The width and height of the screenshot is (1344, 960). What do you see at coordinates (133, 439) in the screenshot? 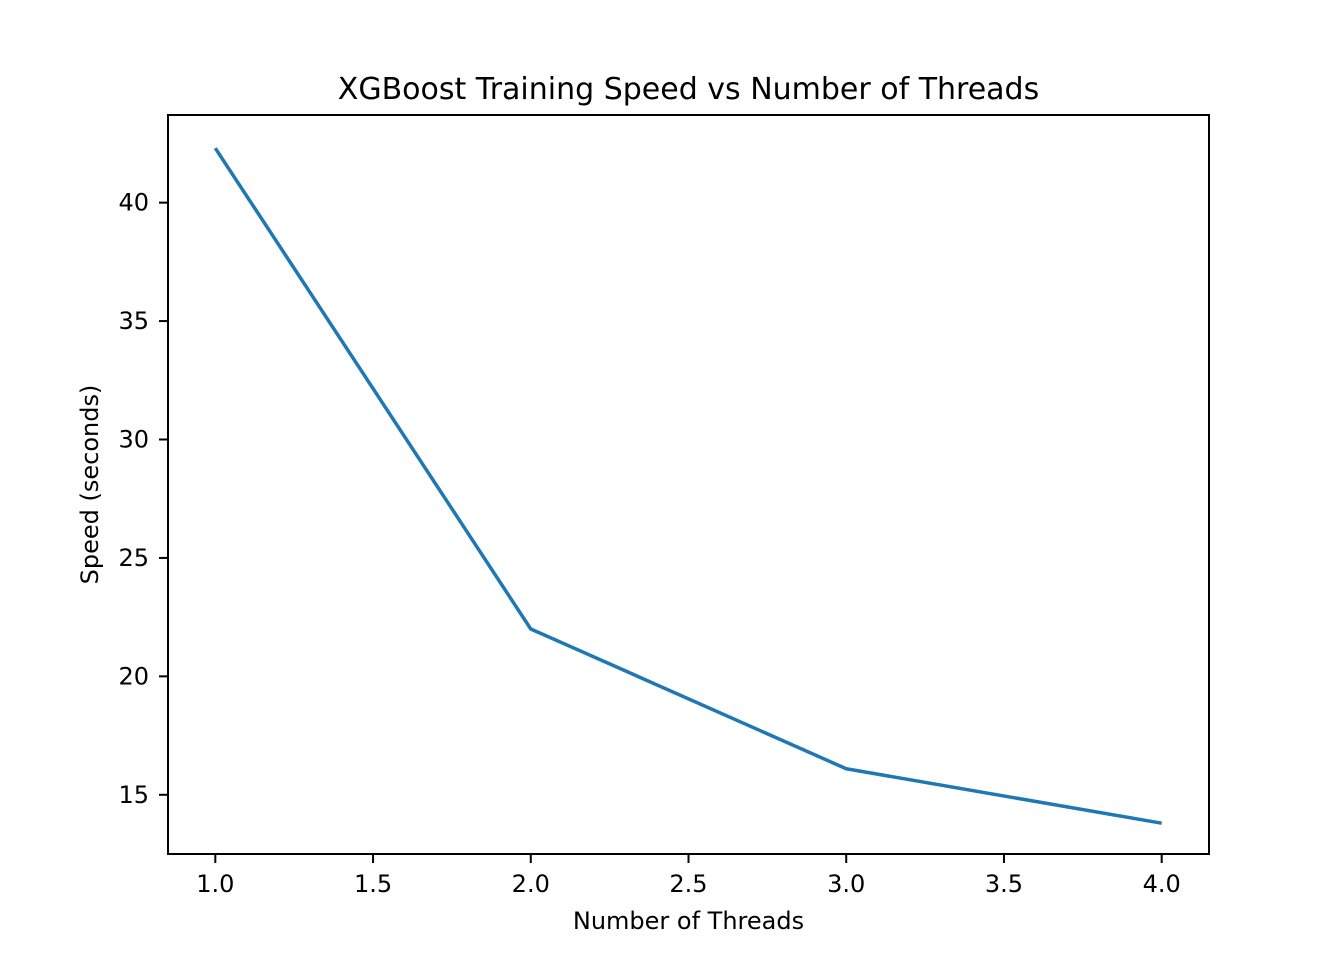
I see `y-tick-label: 30` at bounding box center [133, 439].